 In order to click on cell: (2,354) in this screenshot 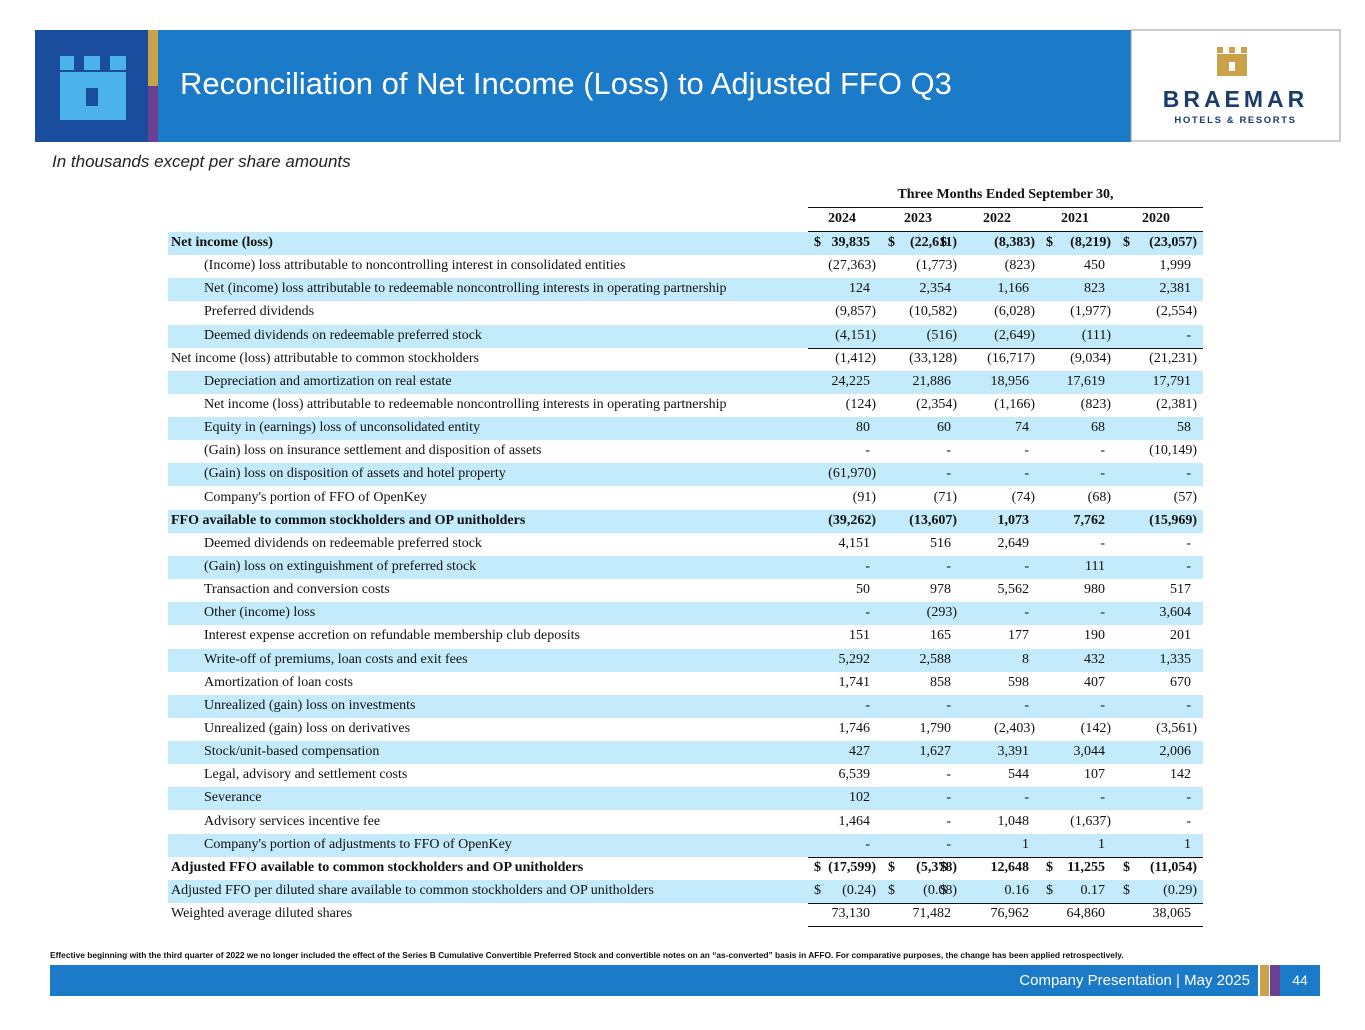, I will do `click(936, 404)`.